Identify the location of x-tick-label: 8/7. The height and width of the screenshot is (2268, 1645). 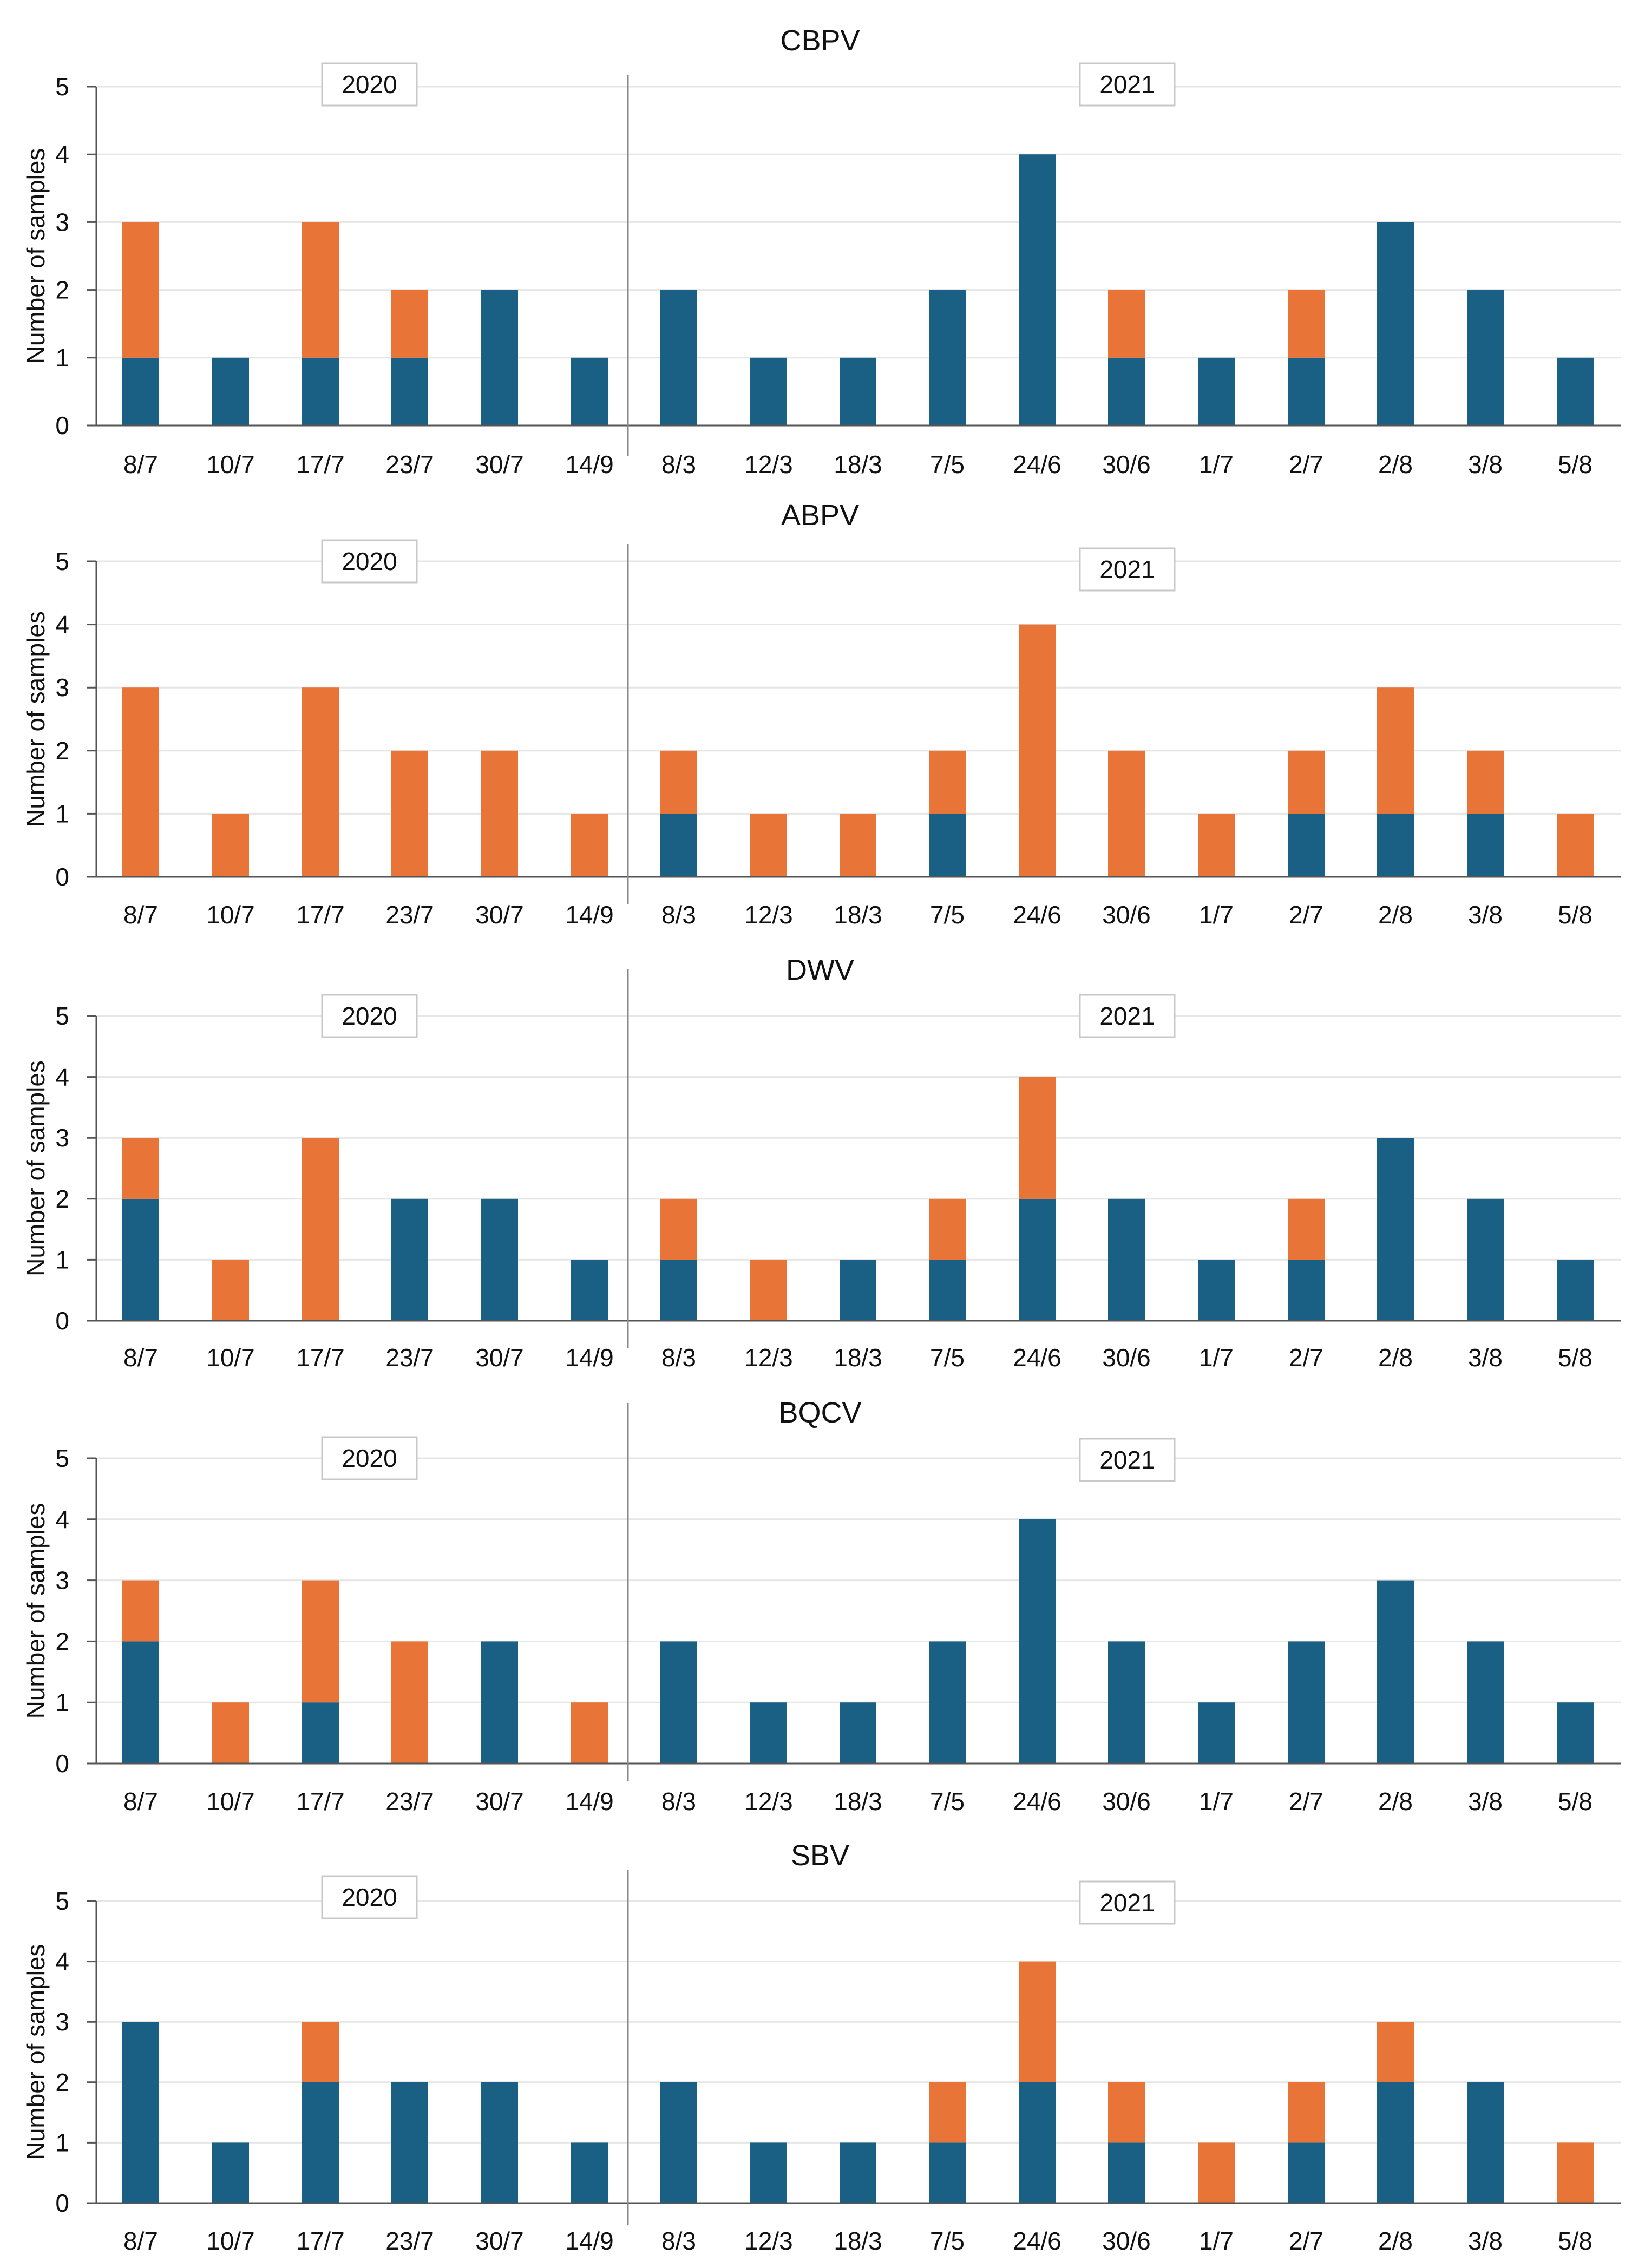
(140, 464).